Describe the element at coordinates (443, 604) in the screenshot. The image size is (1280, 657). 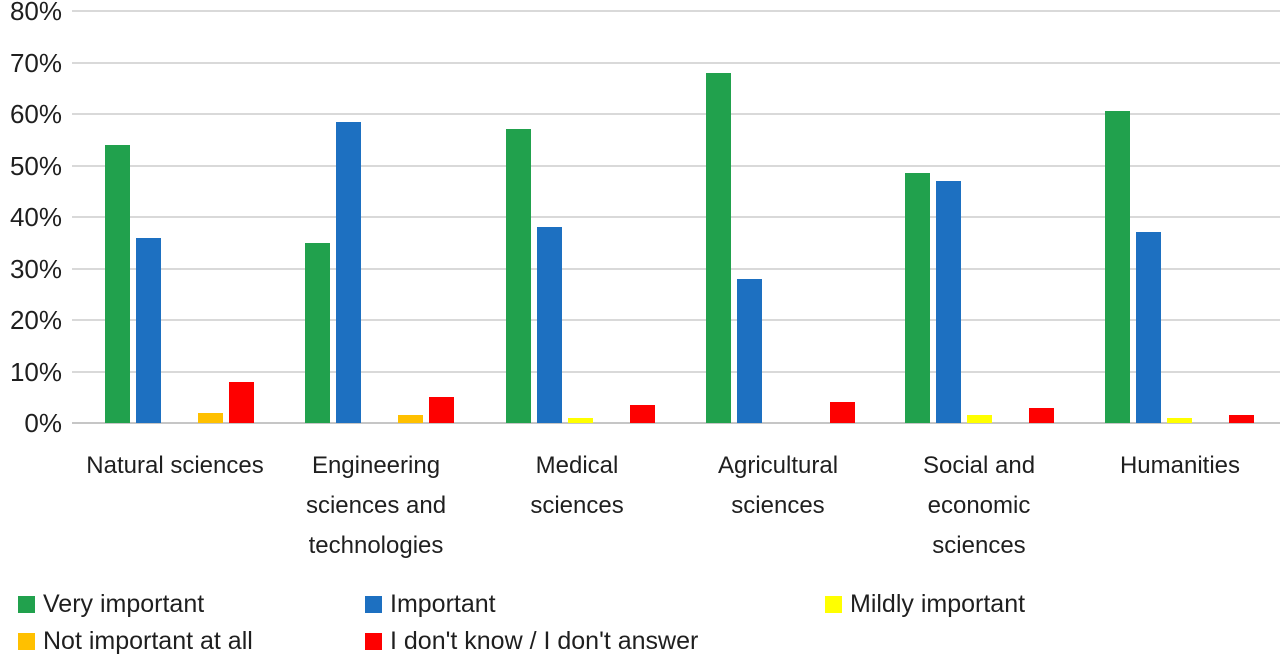
I see `legend-label: Important` at that location.